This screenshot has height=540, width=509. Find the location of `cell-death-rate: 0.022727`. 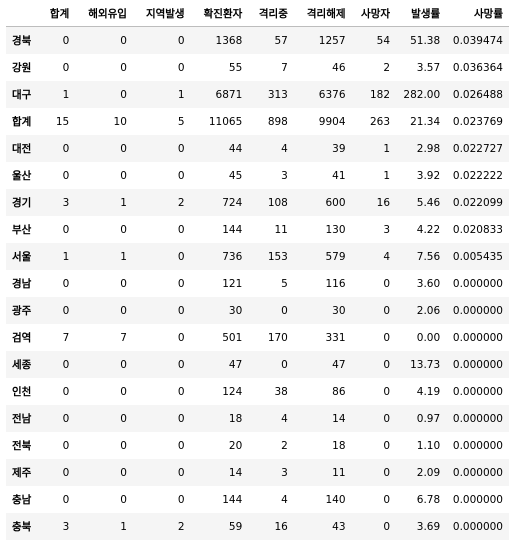

cell-death-rate: 0.022727 is located at coordinates (477, 148).